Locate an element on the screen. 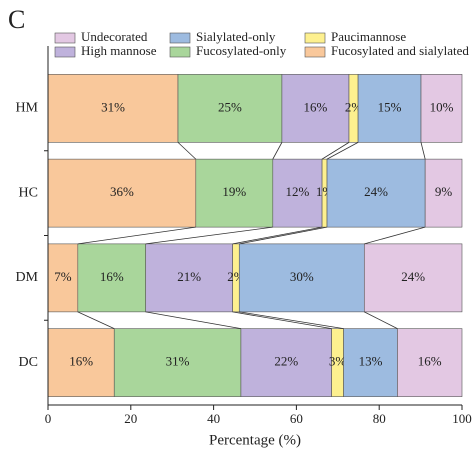 The width and height of the screenshot is (472, 462). y-tick-label: HM is located at coordinates (26, 108).